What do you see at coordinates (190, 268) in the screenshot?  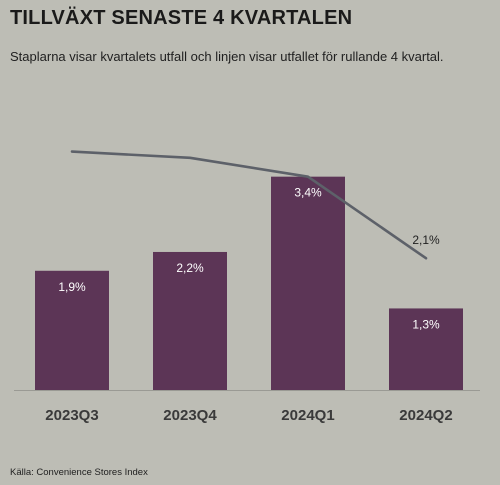 I see `bar-value-label: 2,2%` at bounding box center [190, 268].